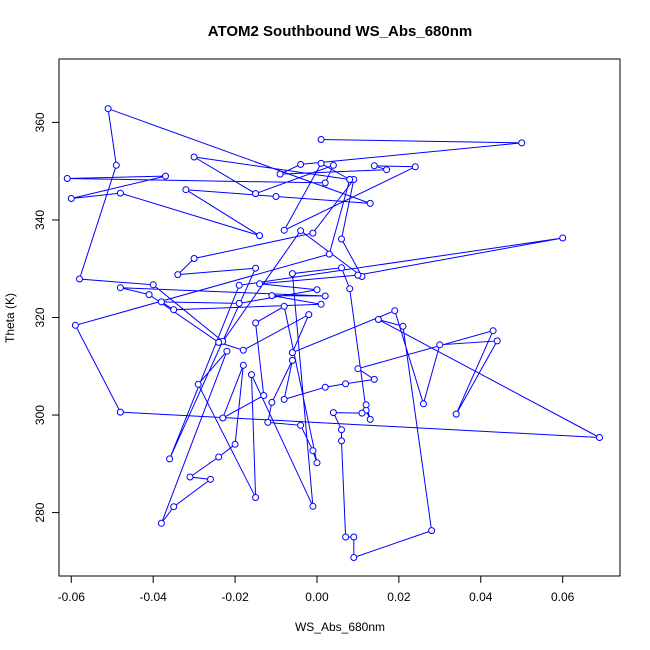  Describe the element at coordinates (154, 597) in the screenshot. I see `x-tick-label: -0.04` at that location.